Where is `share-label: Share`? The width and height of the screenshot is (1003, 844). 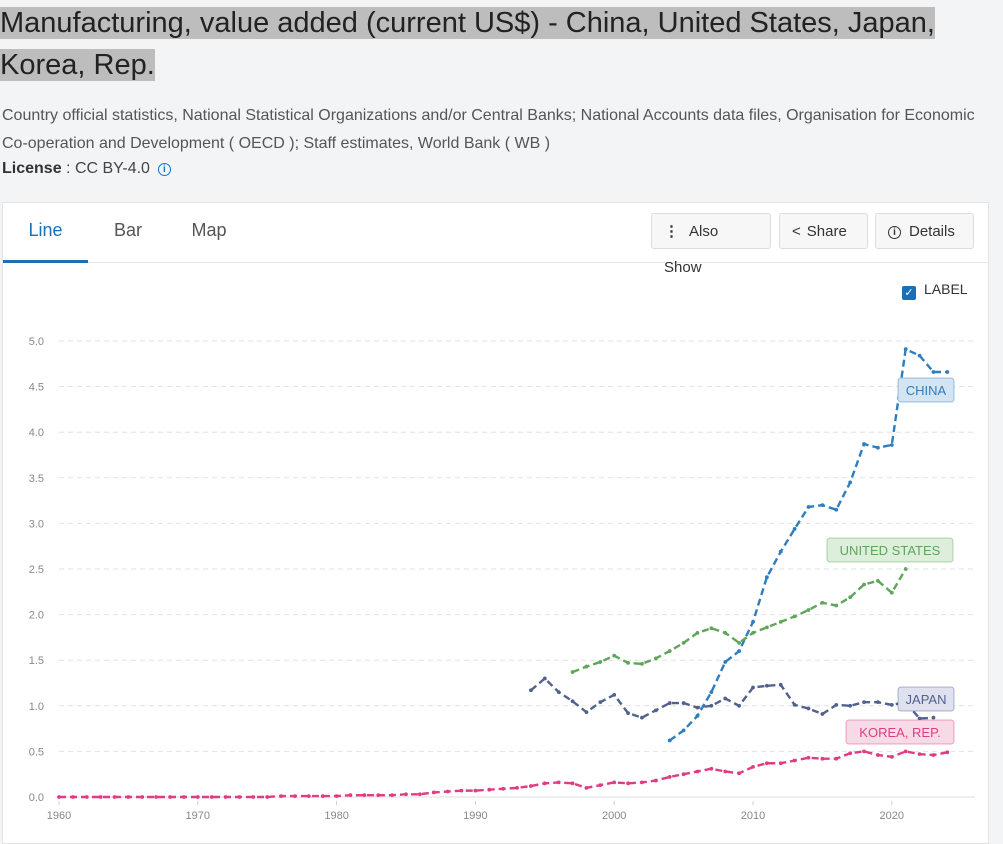
share-label: Share is located at coordinates (826, 231).